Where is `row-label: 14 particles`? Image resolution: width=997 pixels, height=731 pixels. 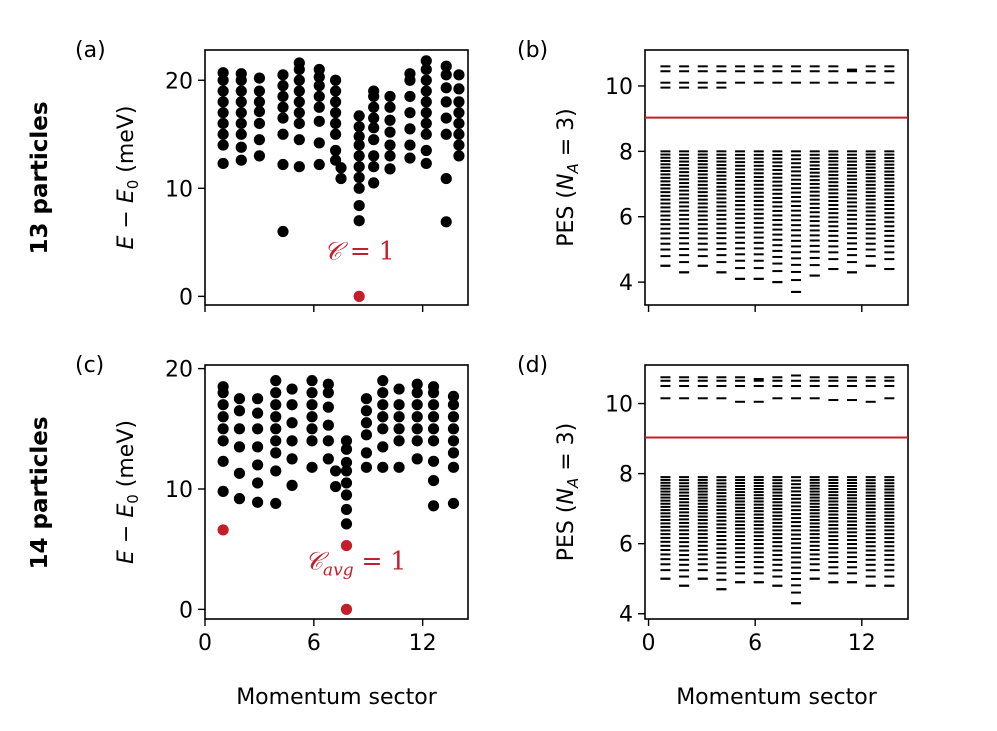
row-label: 14 particles is located at coordinates (40, 492).